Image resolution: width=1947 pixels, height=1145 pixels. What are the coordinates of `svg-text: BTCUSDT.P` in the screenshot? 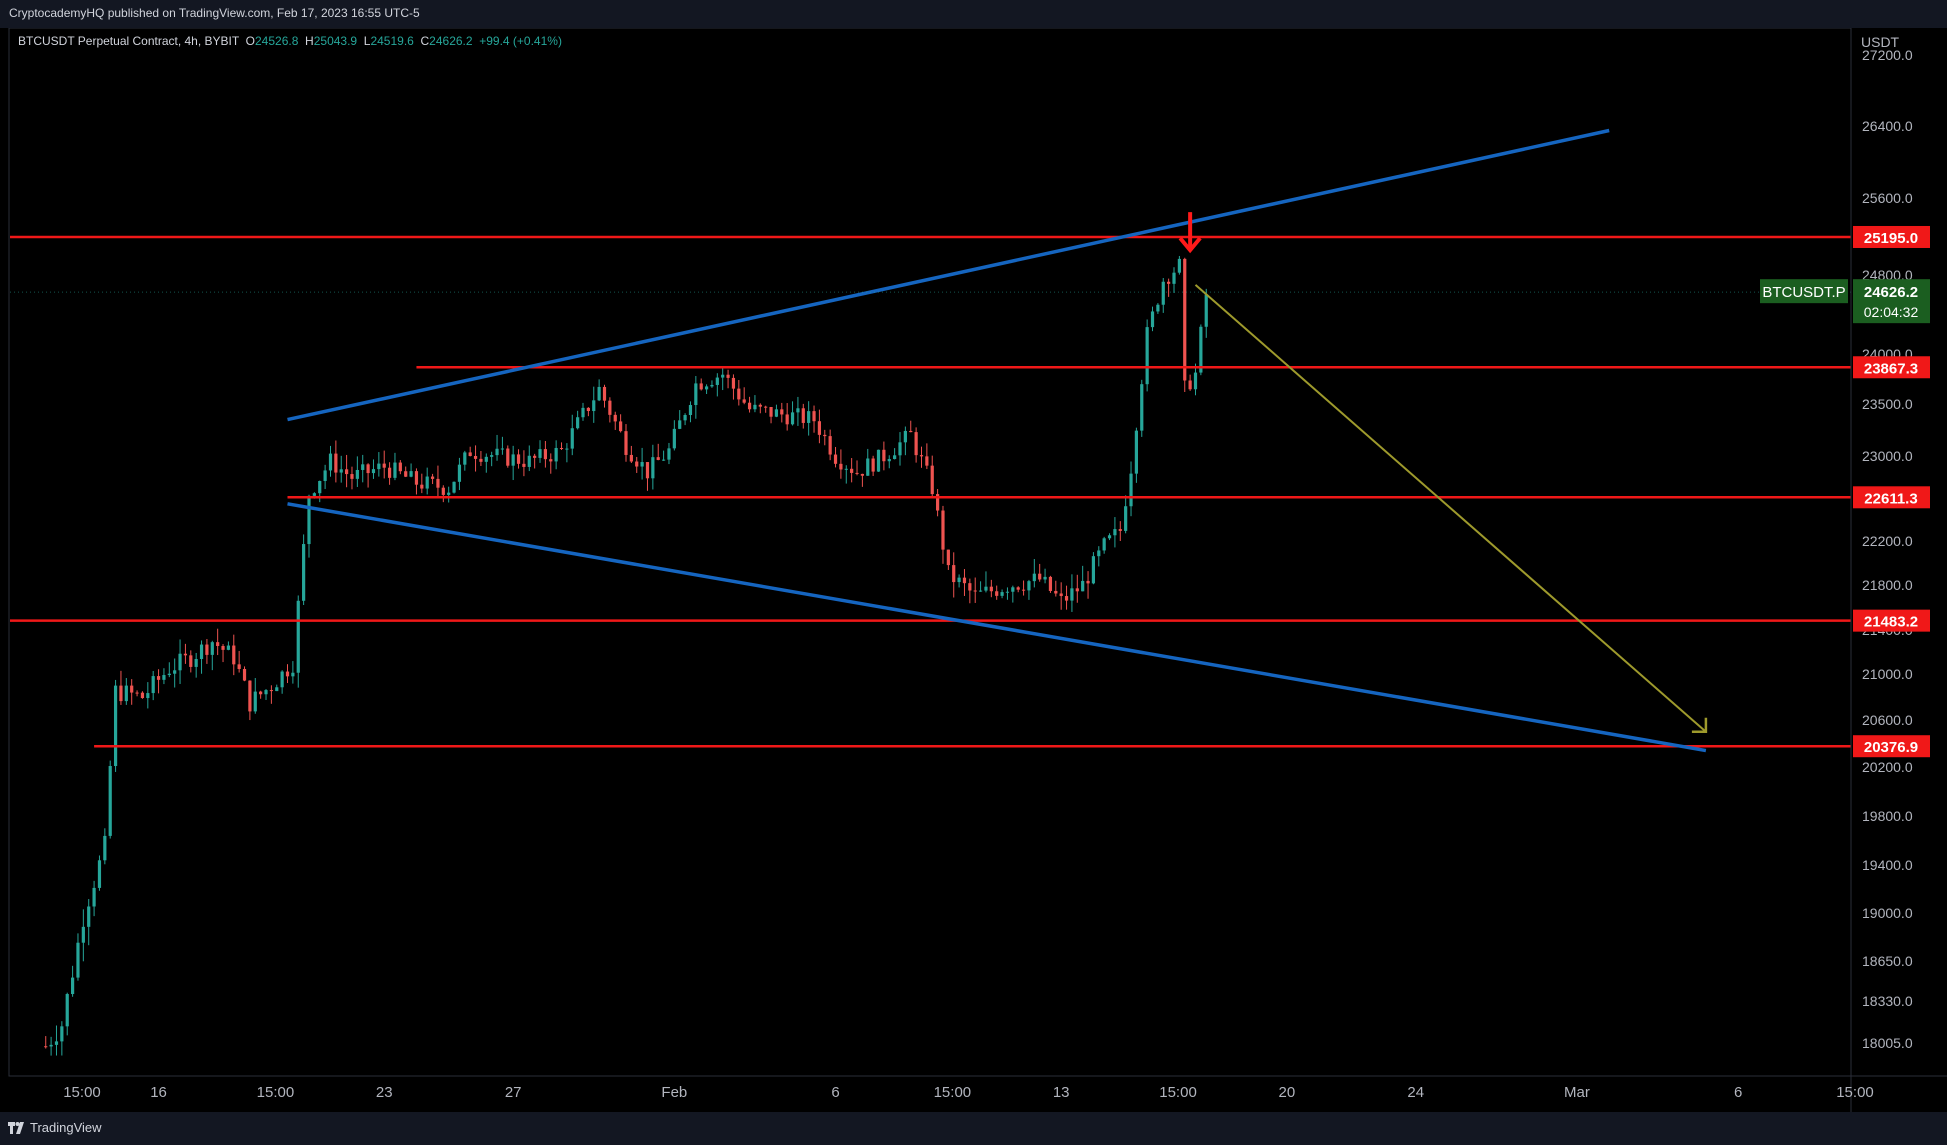 It's located at (1803, 292).